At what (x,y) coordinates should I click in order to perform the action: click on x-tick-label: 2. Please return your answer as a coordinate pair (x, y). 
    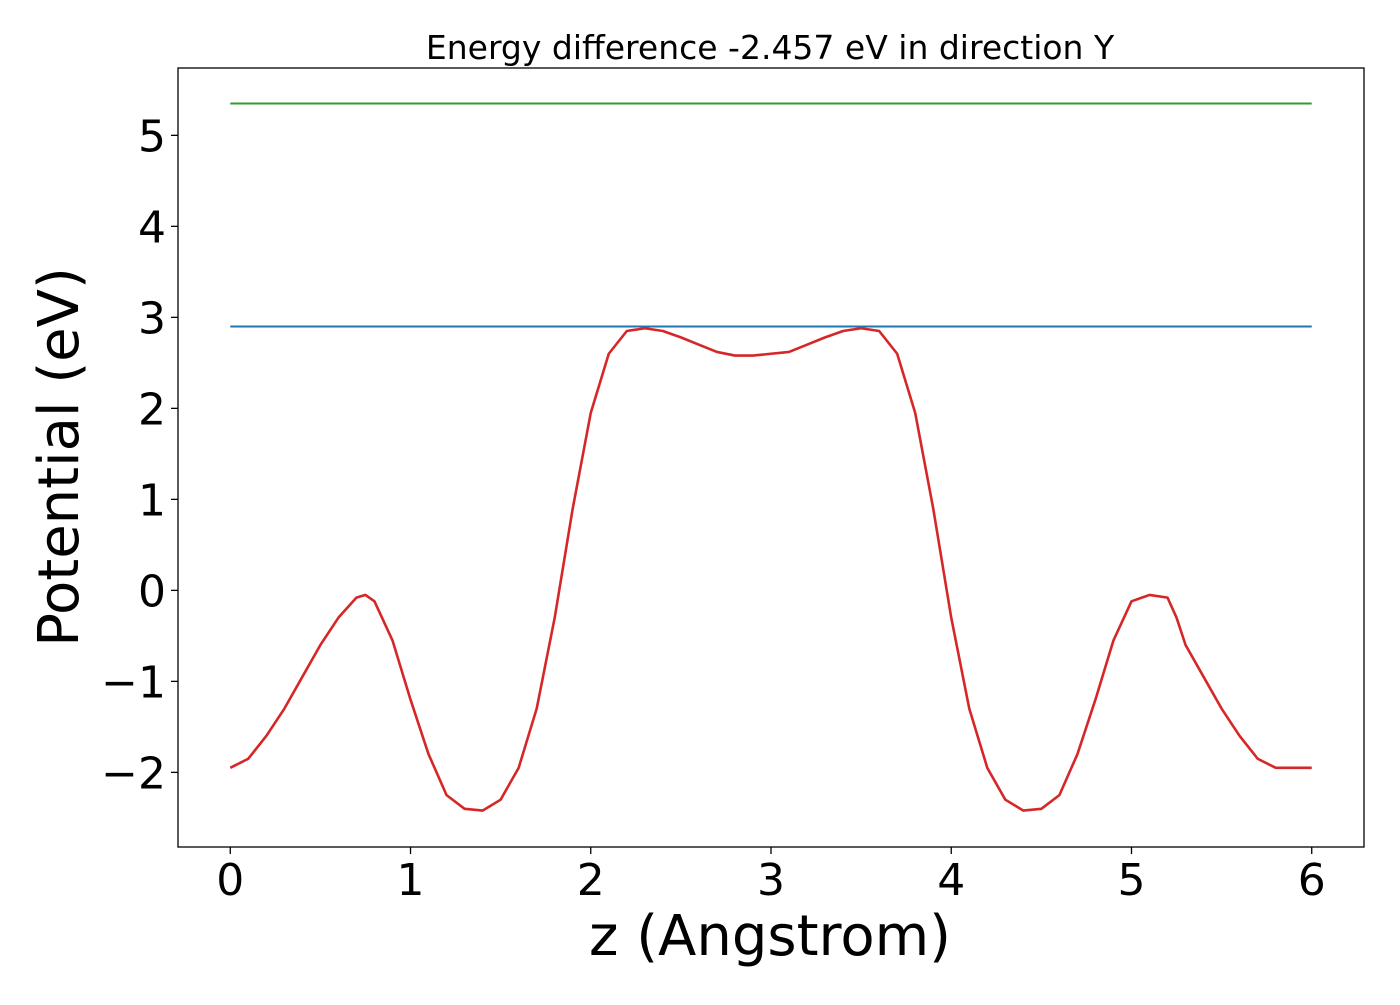
    Looking at the image, I should click on (591, 880).